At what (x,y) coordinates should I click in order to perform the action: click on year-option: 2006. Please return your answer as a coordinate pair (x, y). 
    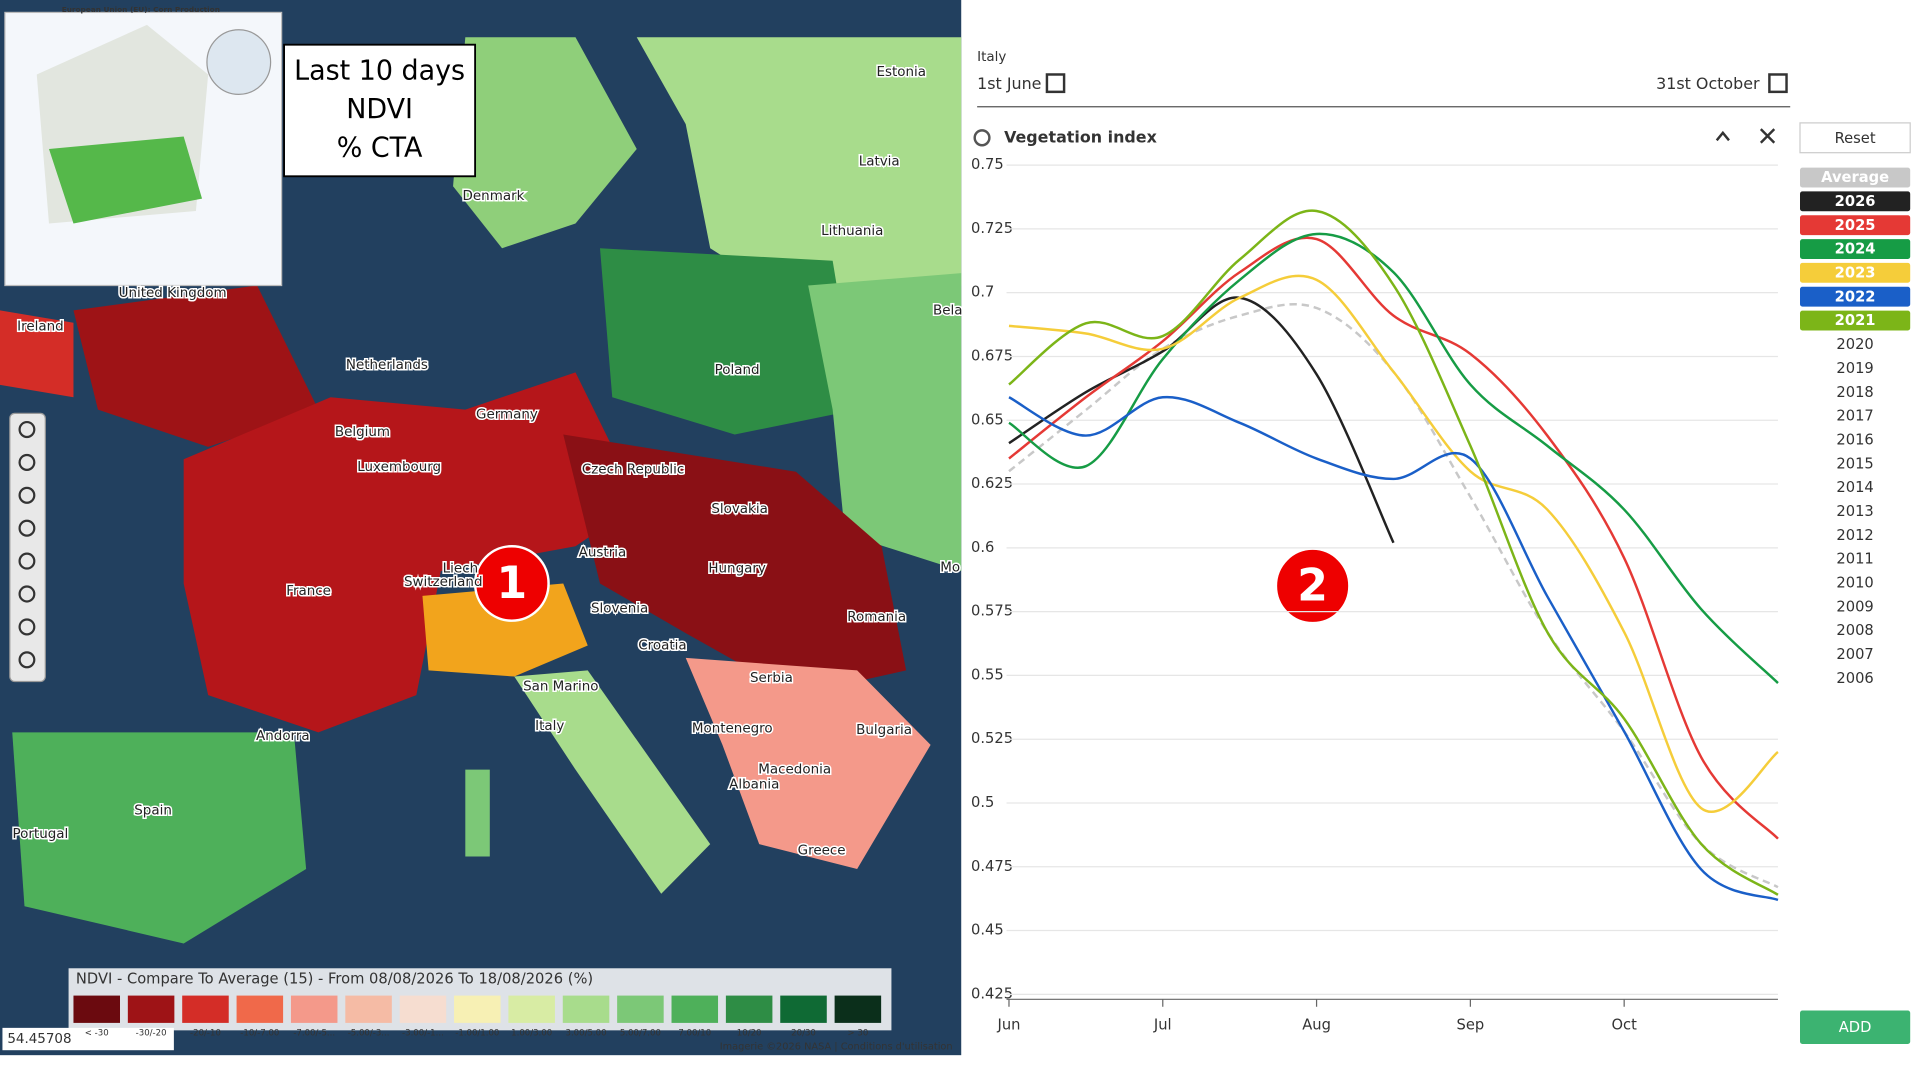
    Looking at the image, I should click on (1854, 678).